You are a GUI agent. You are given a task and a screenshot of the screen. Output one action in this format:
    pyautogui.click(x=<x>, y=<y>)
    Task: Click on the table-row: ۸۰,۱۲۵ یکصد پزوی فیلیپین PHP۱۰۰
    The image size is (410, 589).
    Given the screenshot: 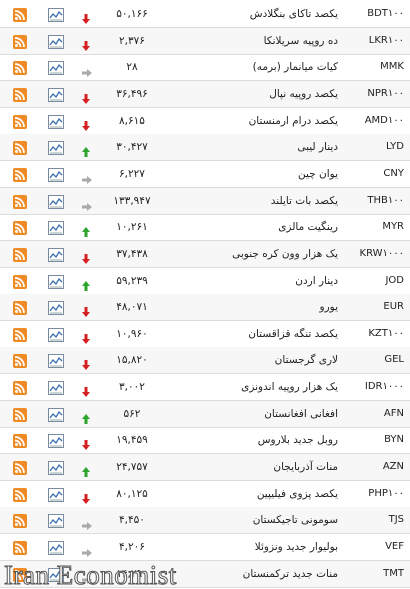 What is the action you would take?
    pyautogui.click(x=205, y=494)
    